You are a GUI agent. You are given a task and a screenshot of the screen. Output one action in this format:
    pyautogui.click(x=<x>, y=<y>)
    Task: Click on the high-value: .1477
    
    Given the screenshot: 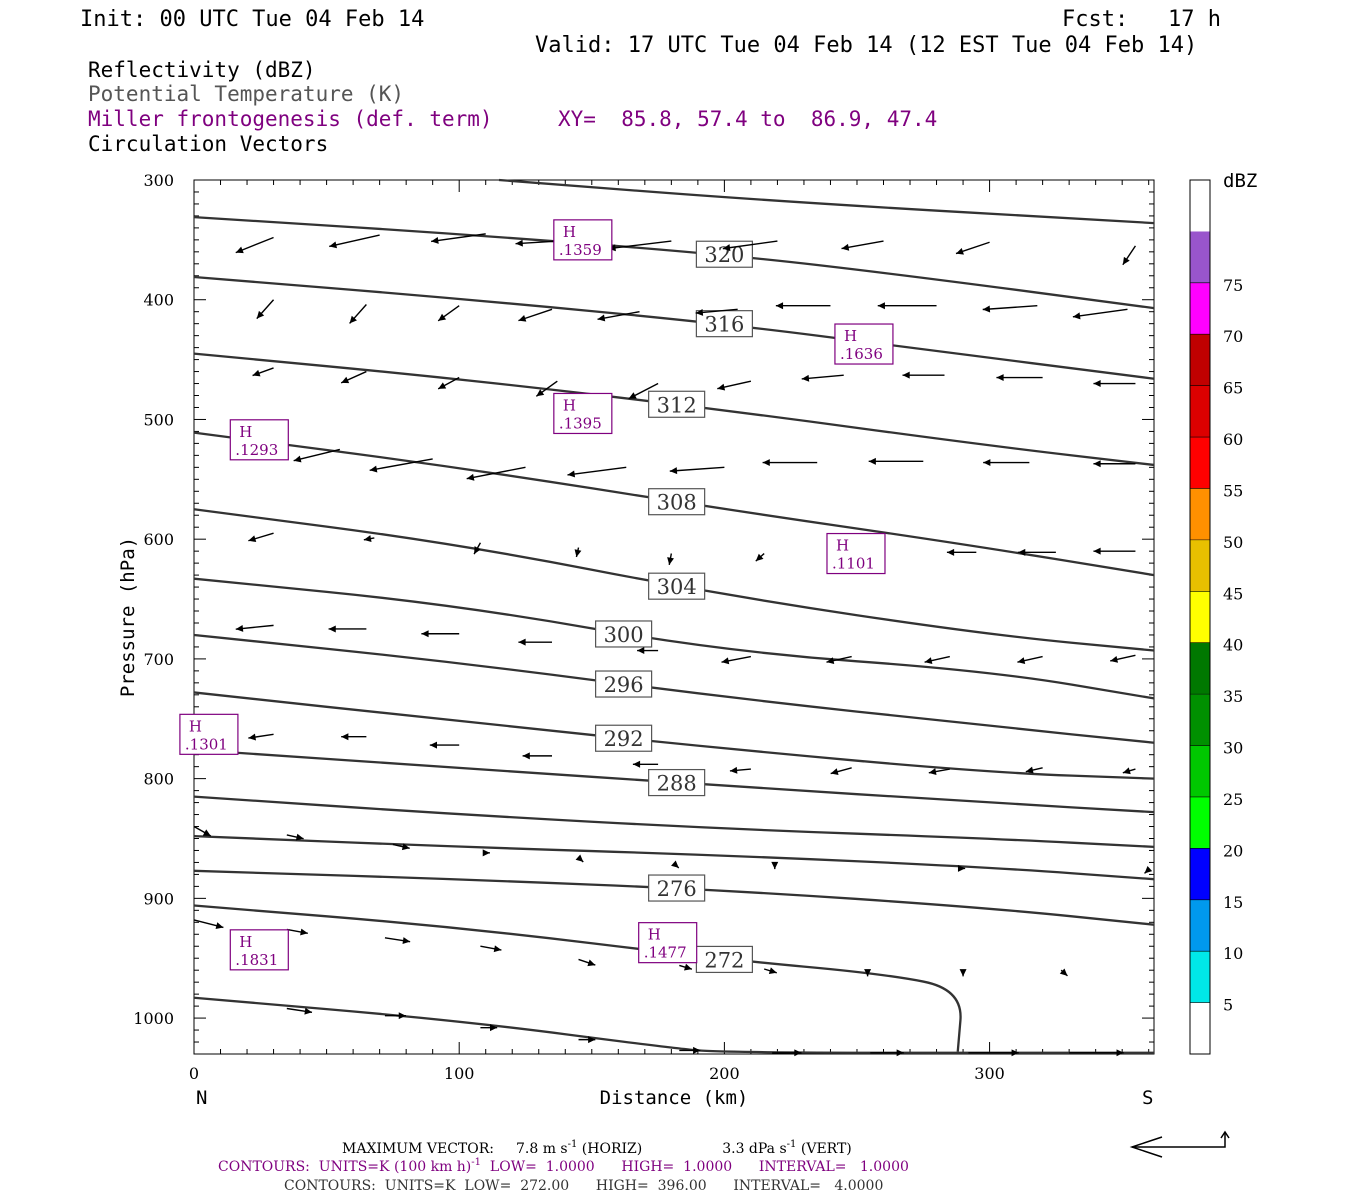 What is the action you would take?
    pyautogui.click(x=665, y=953)
    